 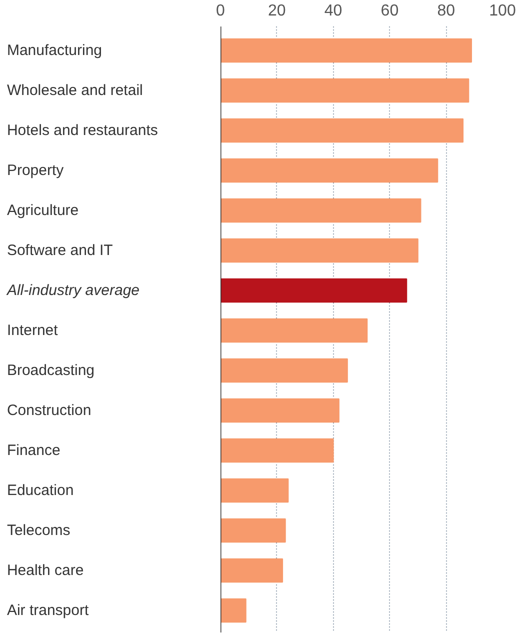 What do you see at coordinates (32, 330) in the screenshot?
I see `y-tick-label: Internet` at bounding box center [32, 330].